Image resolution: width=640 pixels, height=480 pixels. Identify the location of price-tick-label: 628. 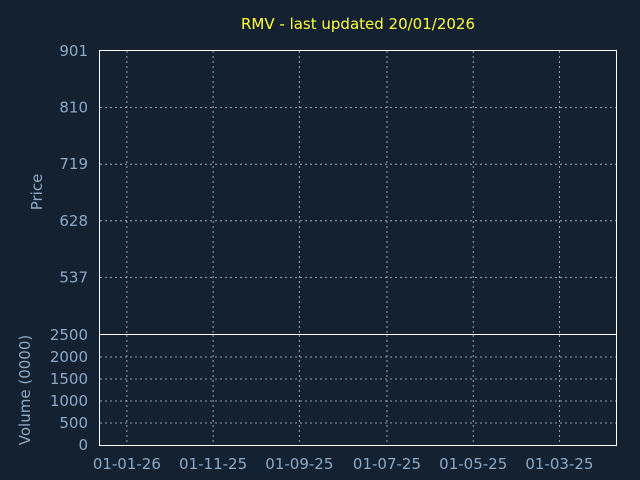
(73, 221).